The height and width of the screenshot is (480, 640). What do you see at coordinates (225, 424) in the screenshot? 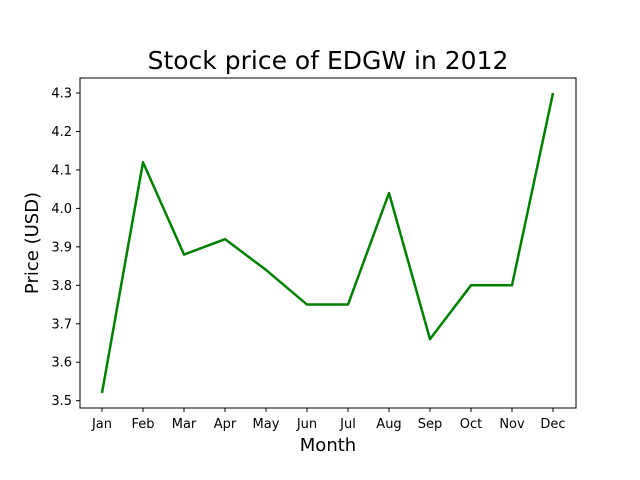
I see `x-tick-label: Apr` at bounding box center [225, 424].